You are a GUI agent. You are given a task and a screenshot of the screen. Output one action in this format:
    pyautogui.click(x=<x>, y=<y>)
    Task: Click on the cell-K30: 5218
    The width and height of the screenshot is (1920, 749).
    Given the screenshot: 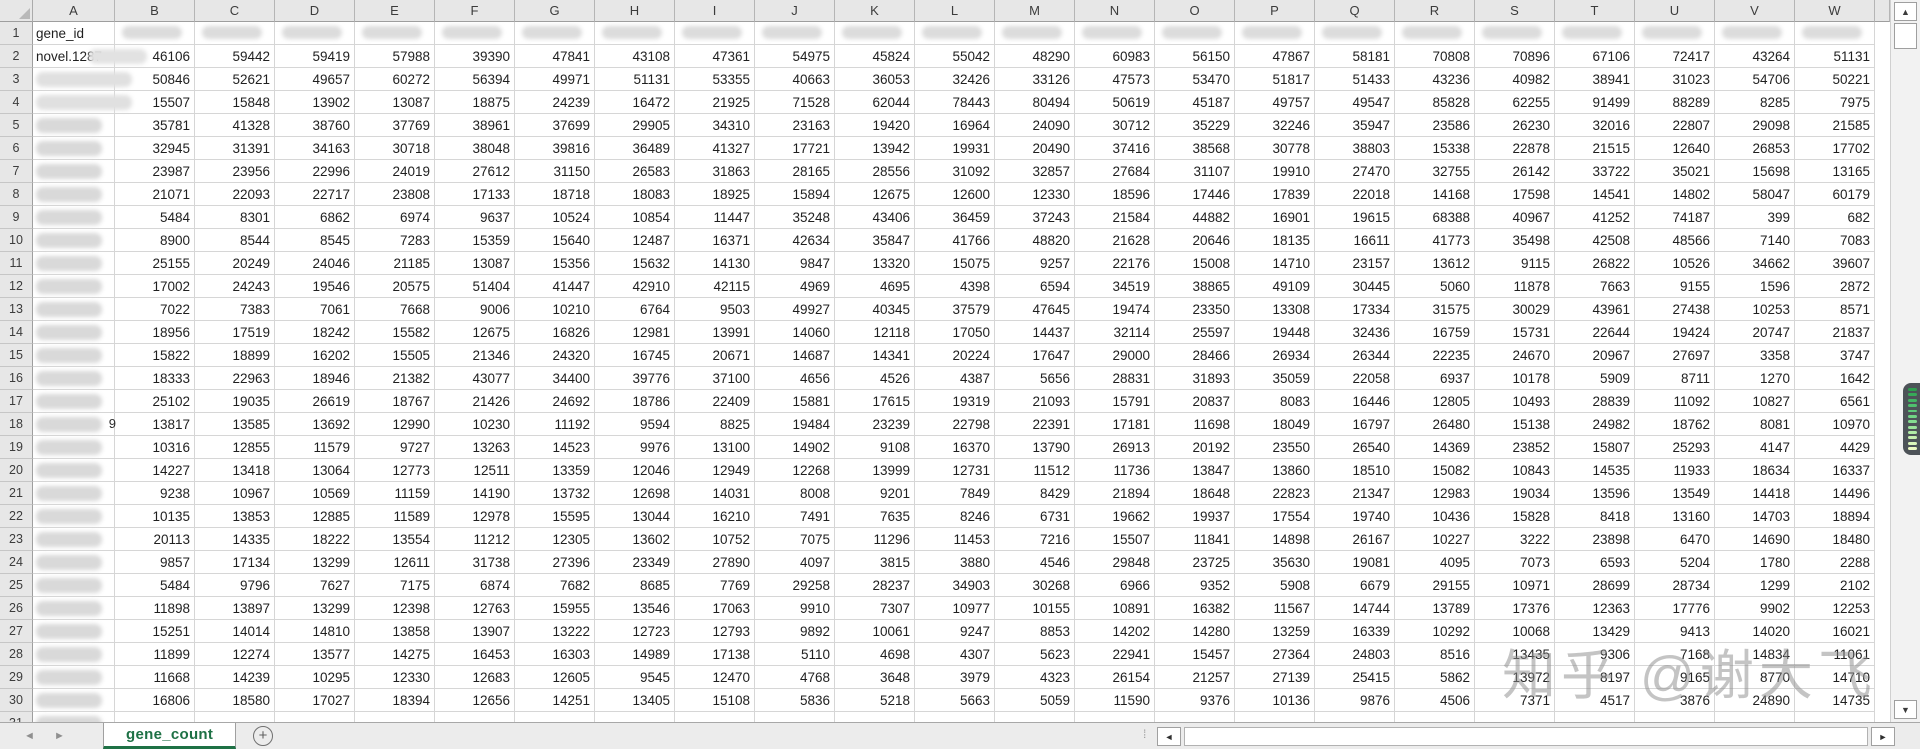 What is the action you would take?
    pyautogui.click(x=875, y=700)
    